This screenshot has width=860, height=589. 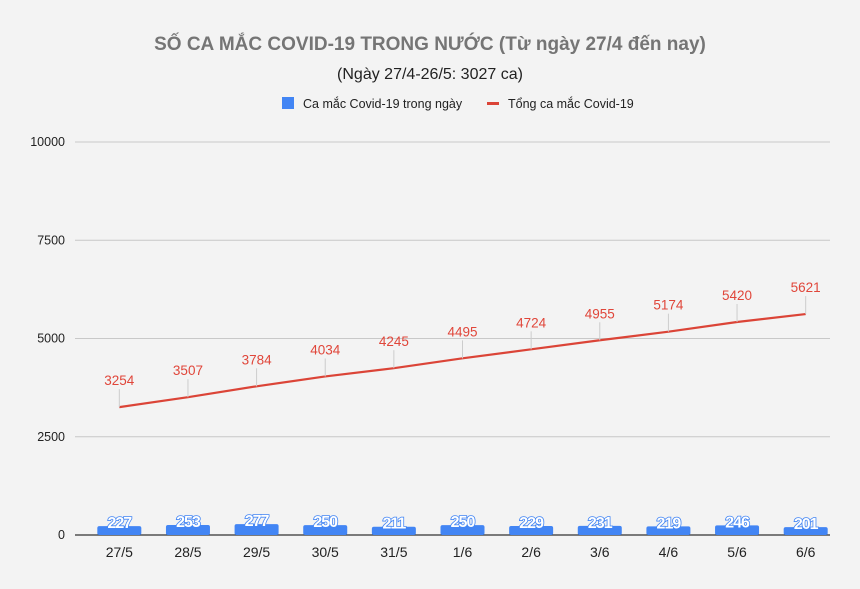 What do you see at coordinates (806, 524) in the screenshot?
I see `bar-label: 201` at bounding box center [806, 524].